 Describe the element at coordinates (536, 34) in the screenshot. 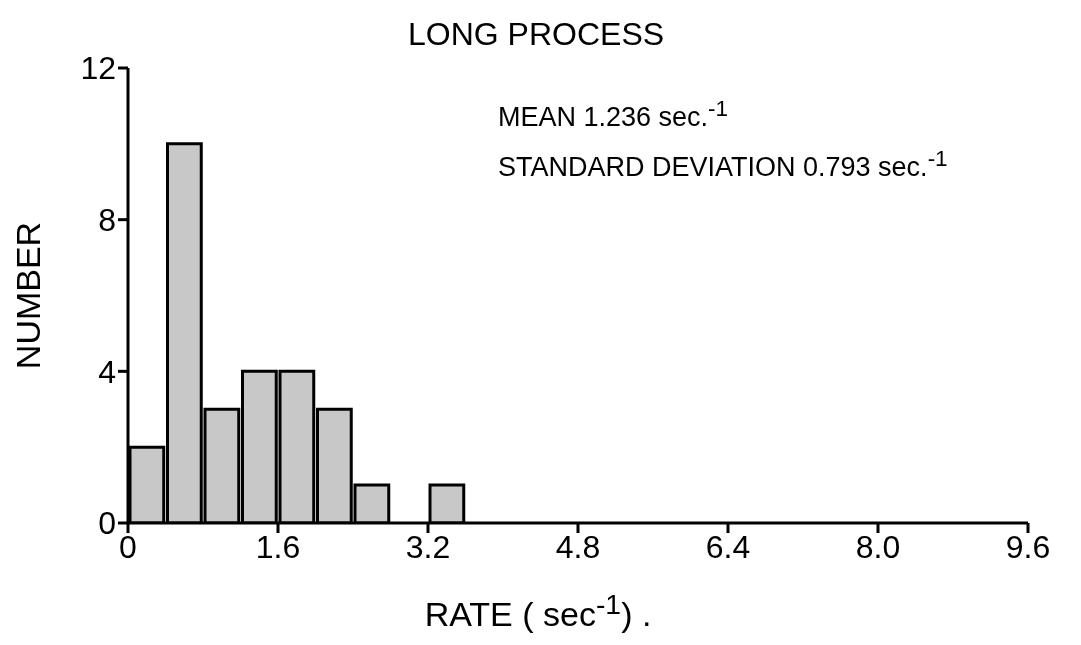

I see `chart-title: LONG PROCESS` at that location.